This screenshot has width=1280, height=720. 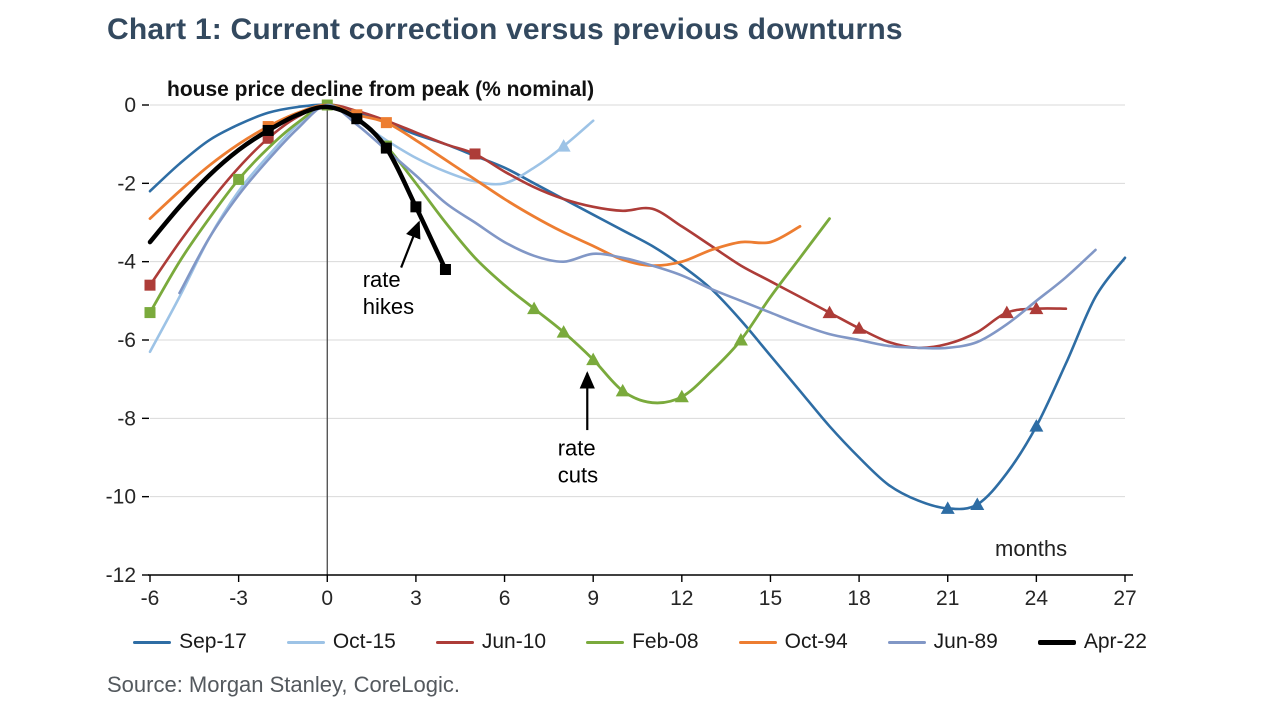 What do you see at coordinates (505, 598) in the screenshot?
I see `svg-text: 6` at bounding box center [505, 598].